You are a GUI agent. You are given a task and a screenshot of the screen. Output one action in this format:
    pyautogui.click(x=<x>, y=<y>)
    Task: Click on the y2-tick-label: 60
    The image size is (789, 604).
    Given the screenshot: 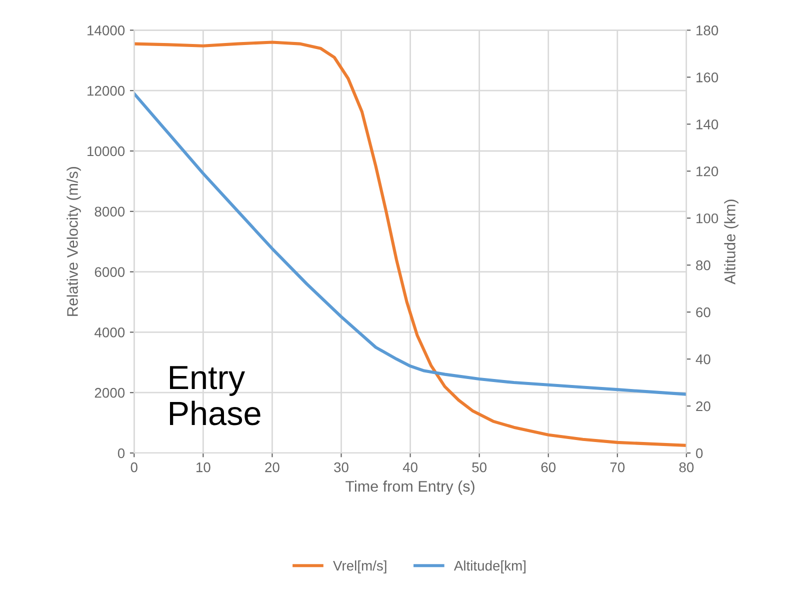 What is the action you would take?
    pyautogui.click(x=703, y=312)
    